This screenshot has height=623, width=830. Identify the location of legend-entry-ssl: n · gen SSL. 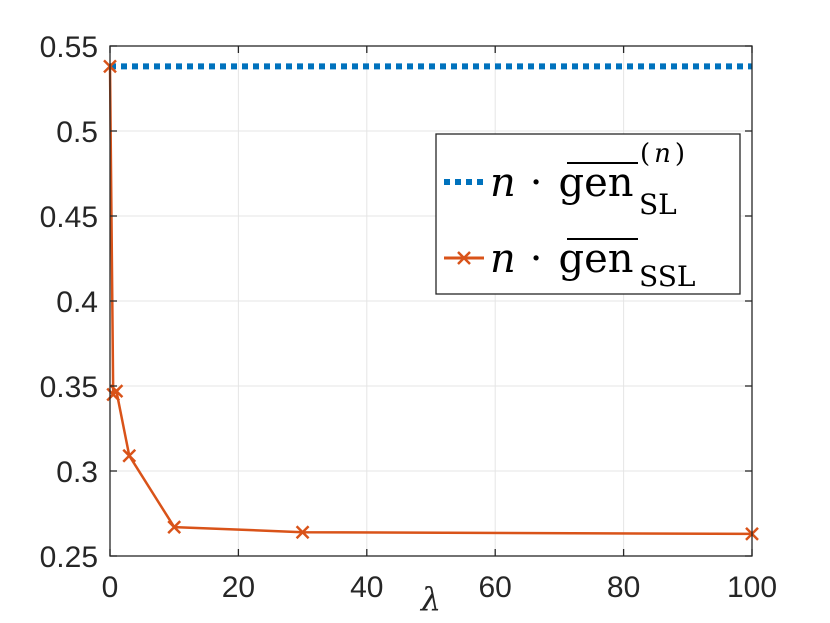
(569, 264).